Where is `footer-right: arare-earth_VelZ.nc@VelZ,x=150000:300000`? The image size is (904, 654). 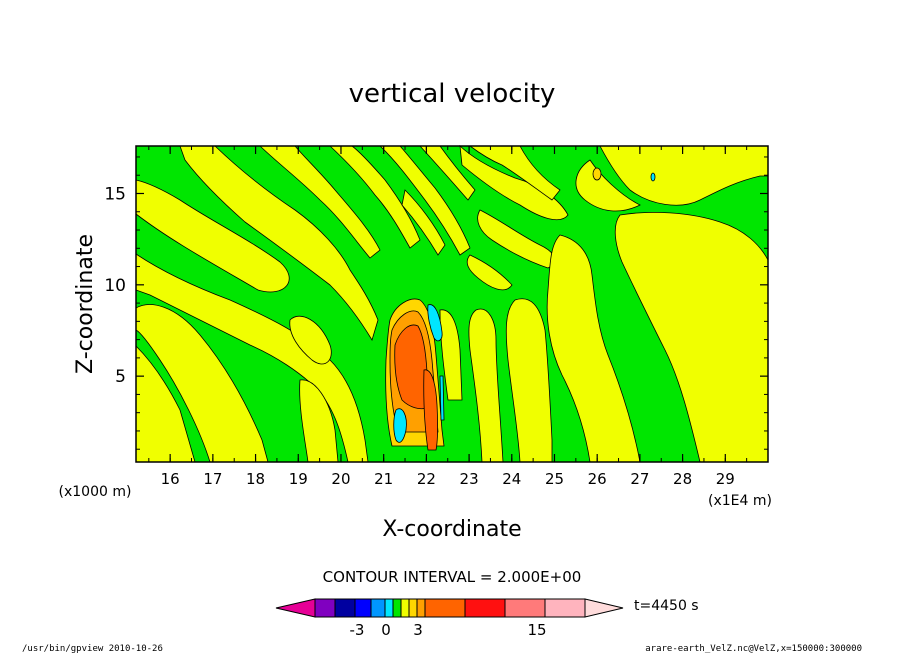 footer-right: arare-earth_VelZ.nc@VelZ,x=150000:300000 is located at coordinates (753, 649).